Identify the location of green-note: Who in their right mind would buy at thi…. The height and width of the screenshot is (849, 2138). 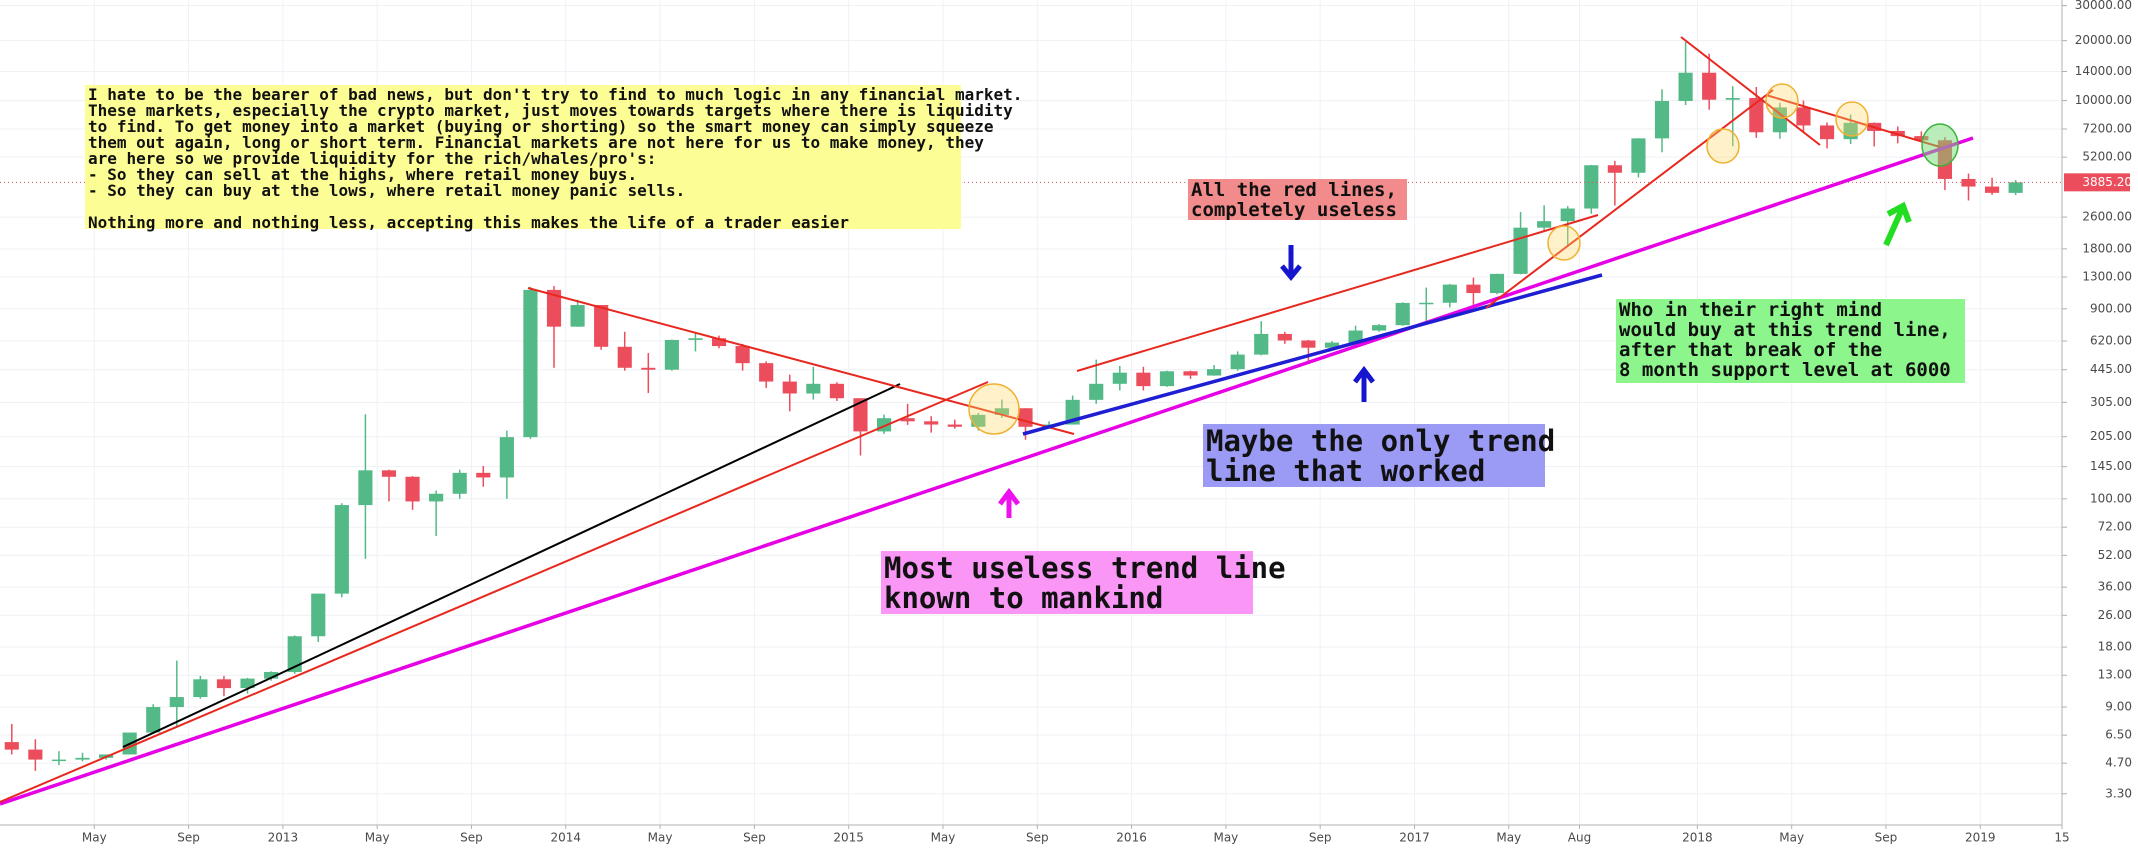
(1790, 341).